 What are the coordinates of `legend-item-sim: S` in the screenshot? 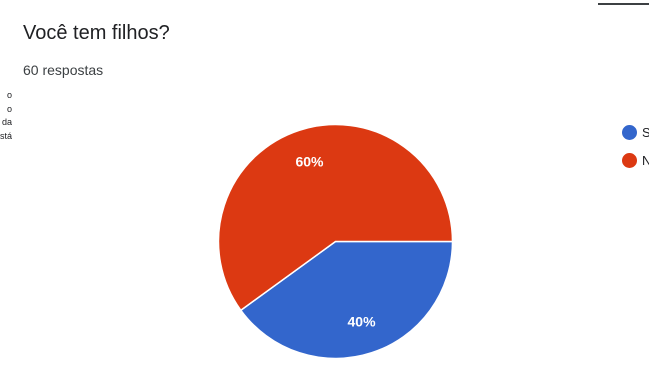 It's located at (635, 132).